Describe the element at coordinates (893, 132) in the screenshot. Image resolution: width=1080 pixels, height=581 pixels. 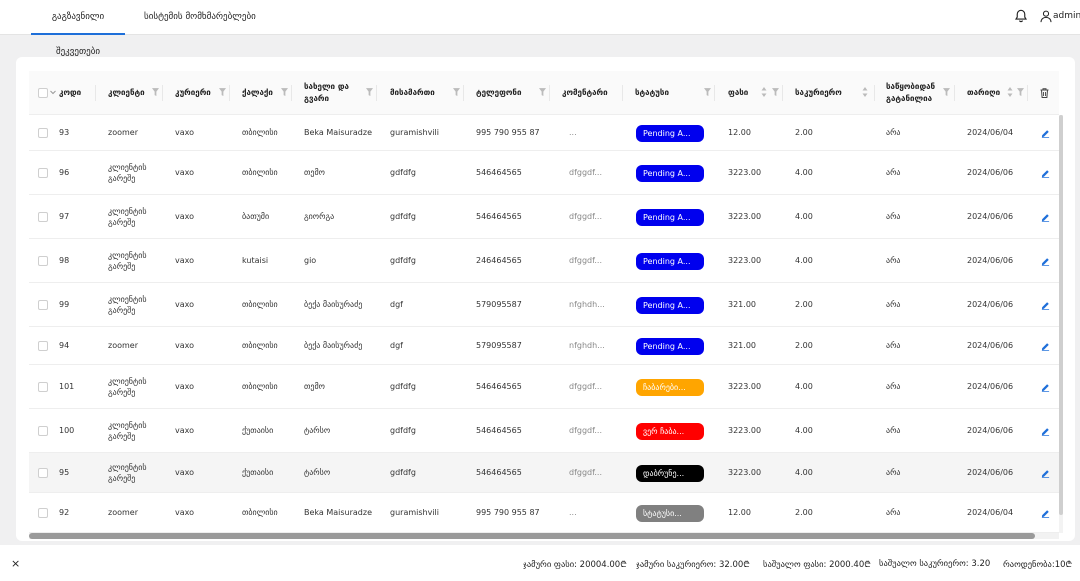
I see `cell-from-warehouse: არა` at that location.